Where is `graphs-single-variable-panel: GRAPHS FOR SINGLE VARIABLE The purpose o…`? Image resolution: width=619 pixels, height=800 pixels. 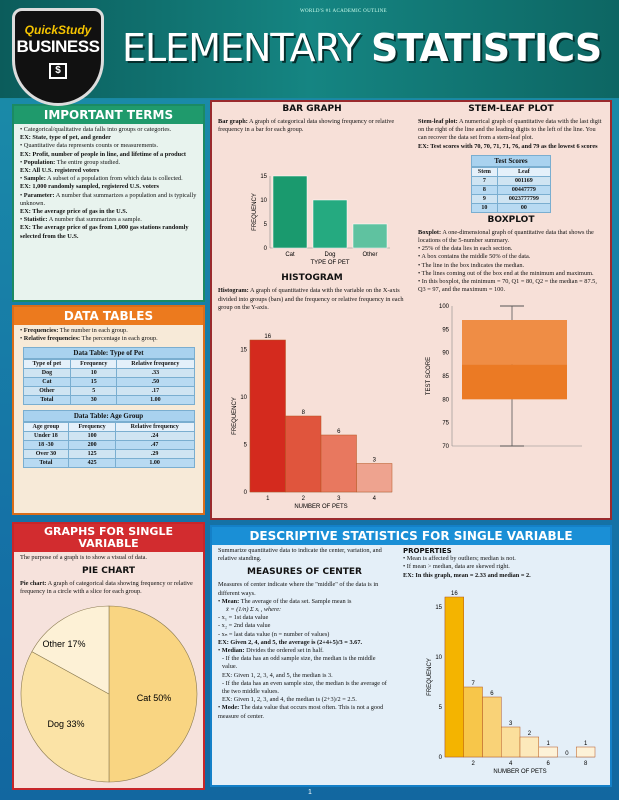 graphs-single-variable-panel: GRAPHS FOR SINGLE VARIABLE The purpose o… is located at coordinates (108, 656).